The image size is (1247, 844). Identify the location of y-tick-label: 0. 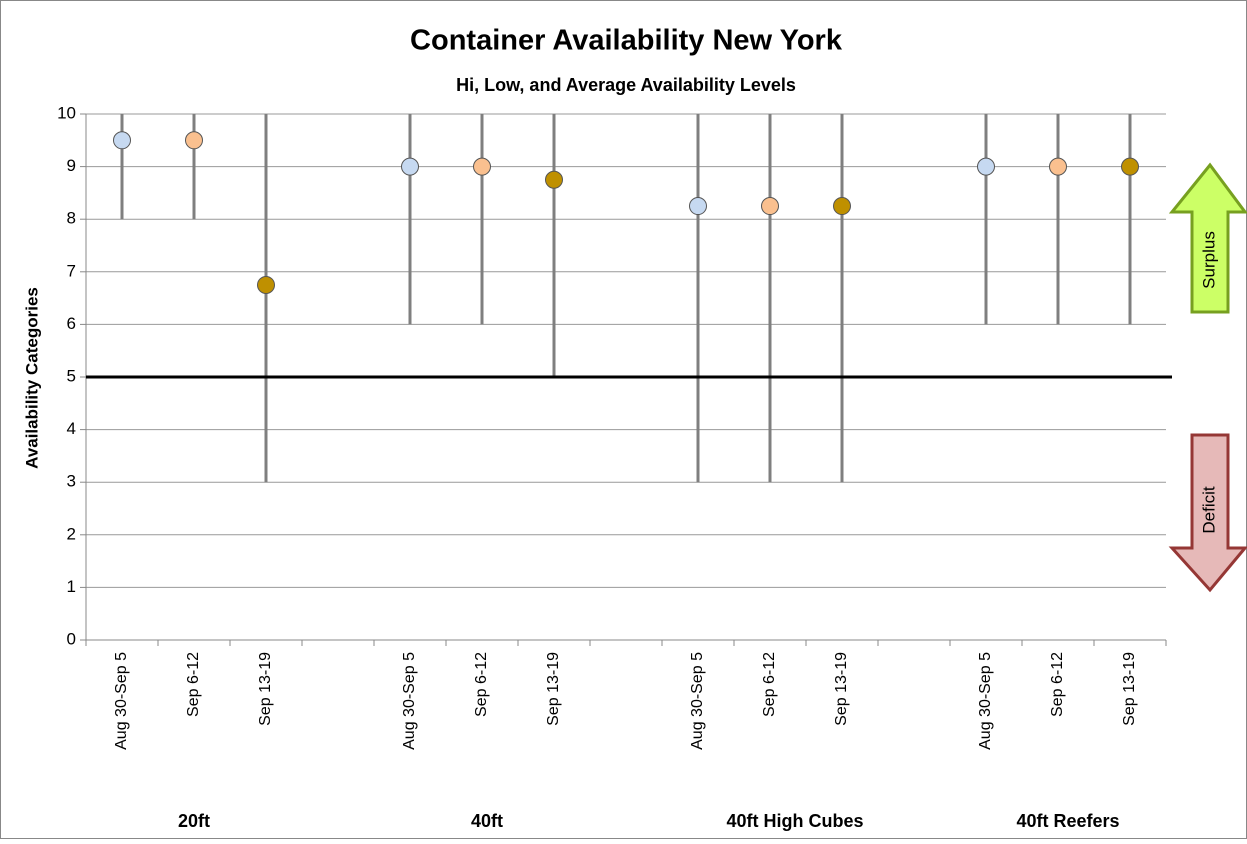
(71, 638).